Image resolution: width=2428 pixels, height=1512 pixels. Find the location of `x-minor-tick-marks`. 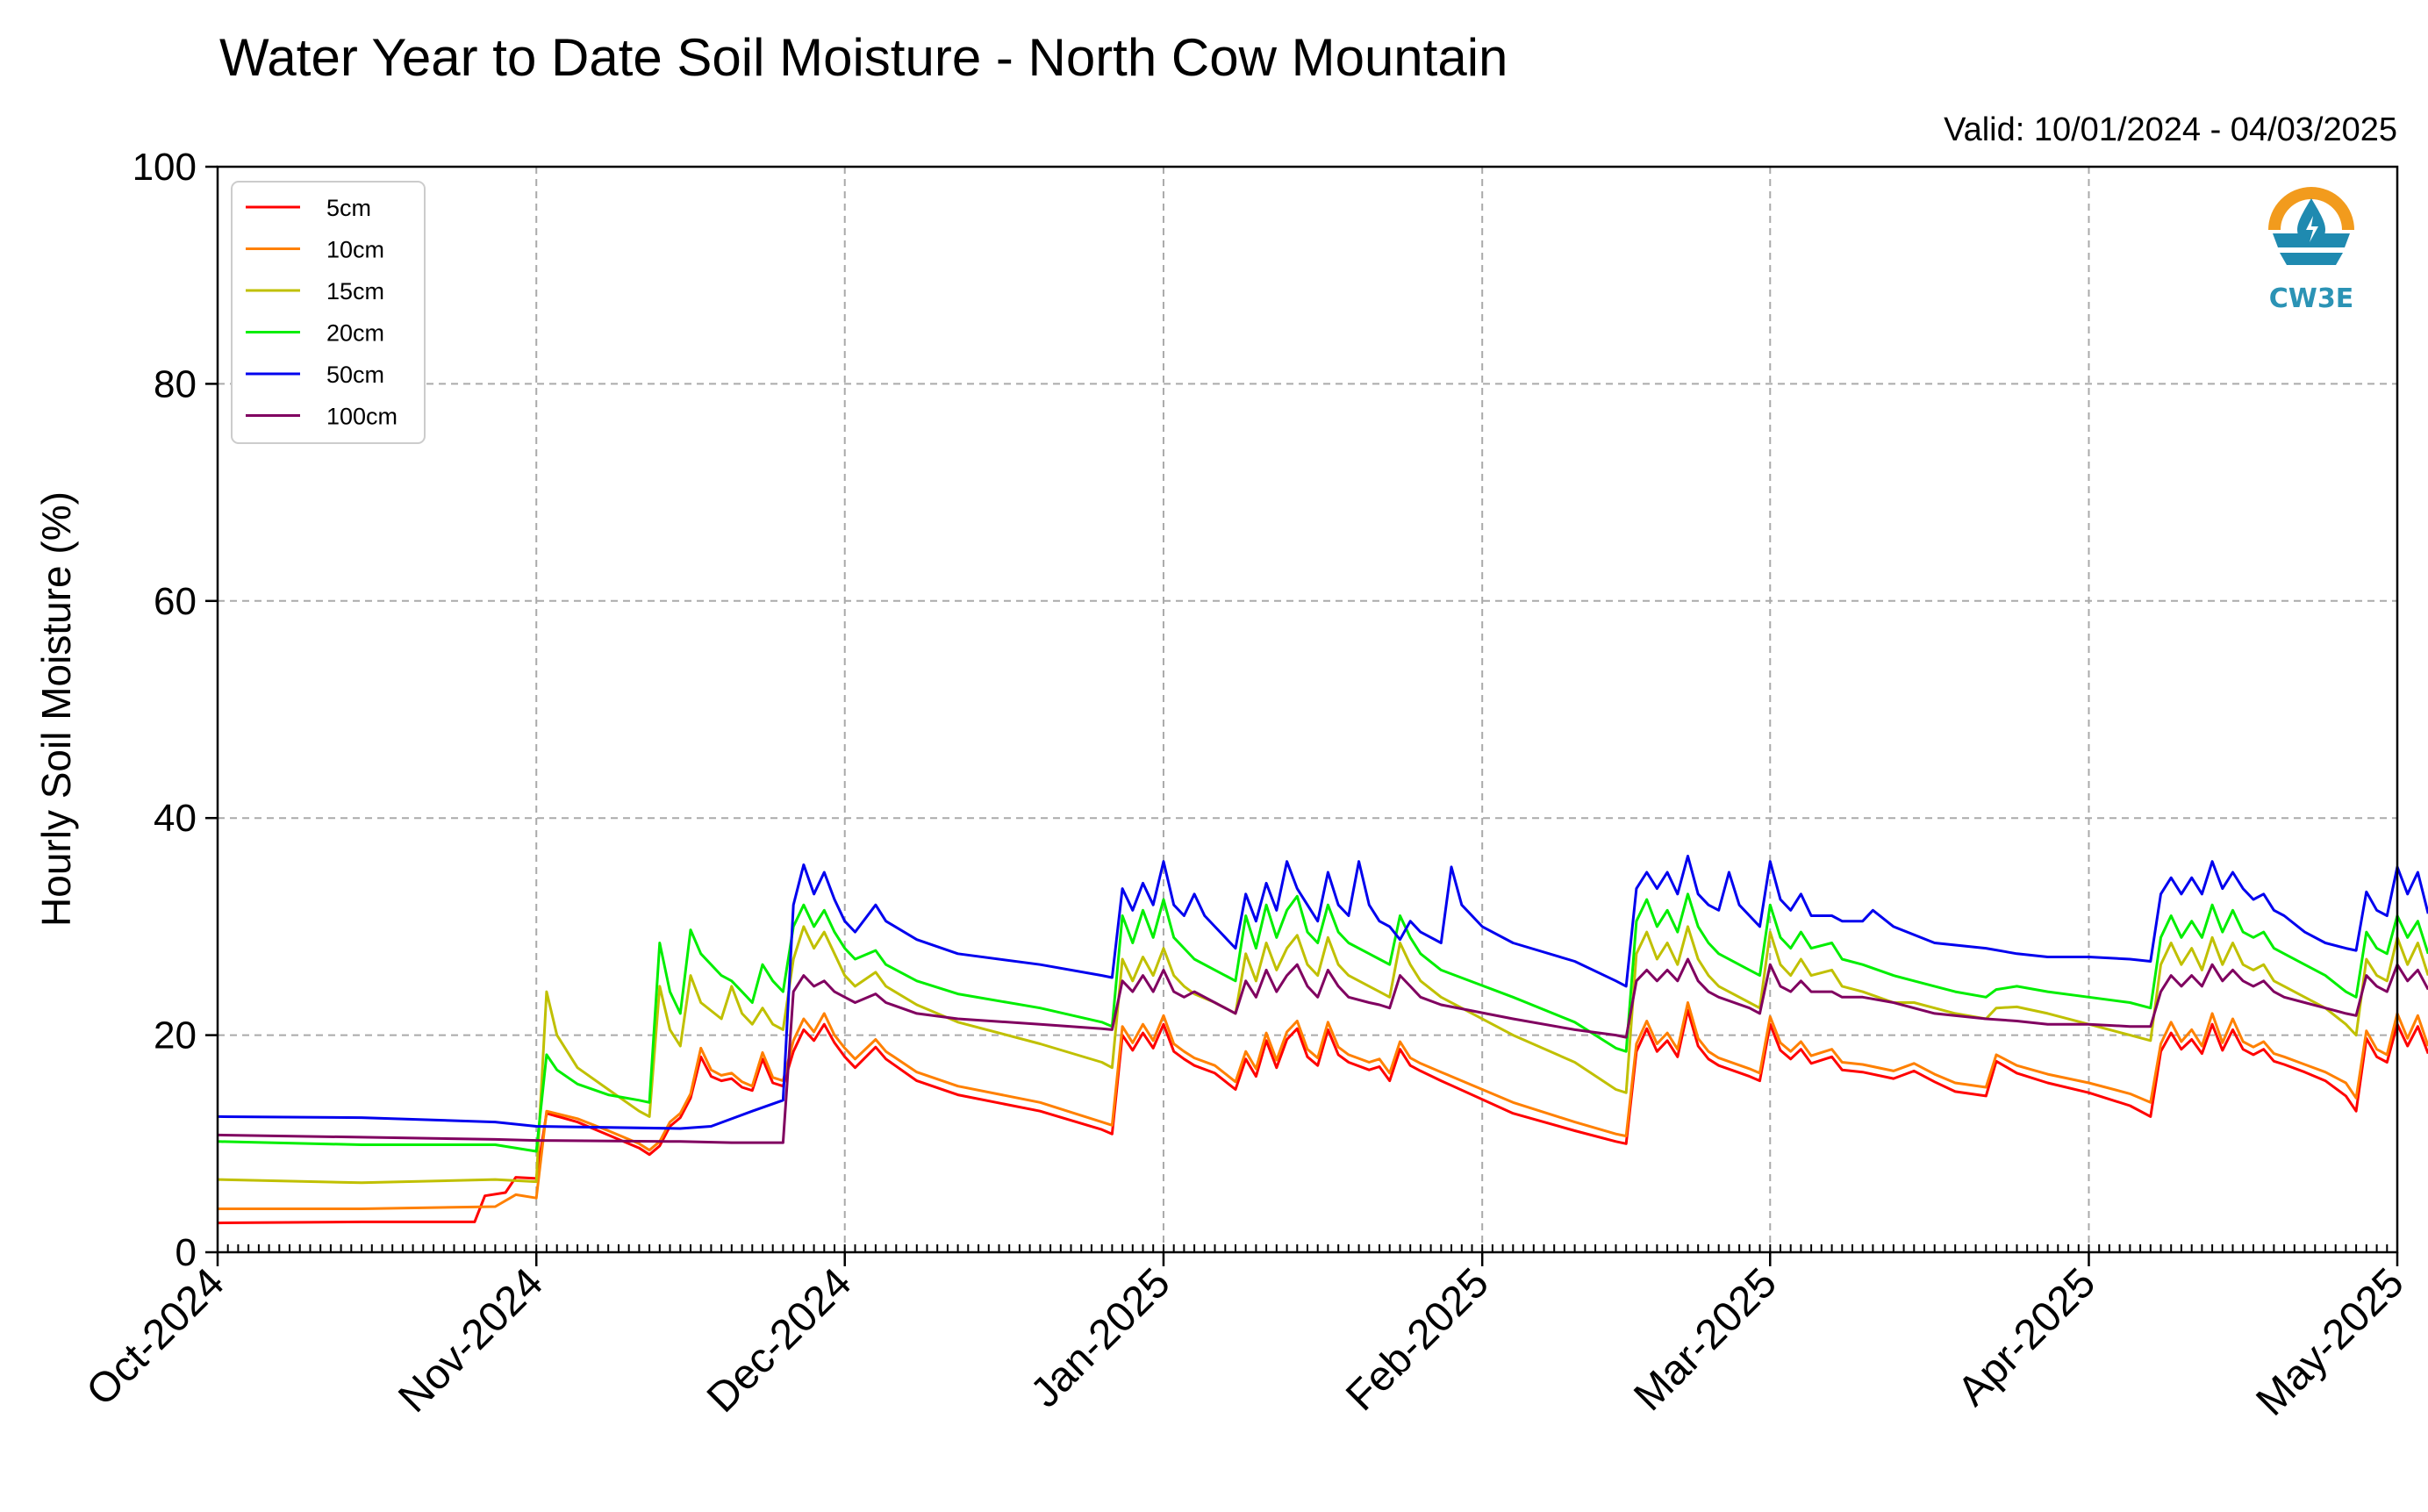

x-minor-tick-marks is located at coordinates (1307, 1248).